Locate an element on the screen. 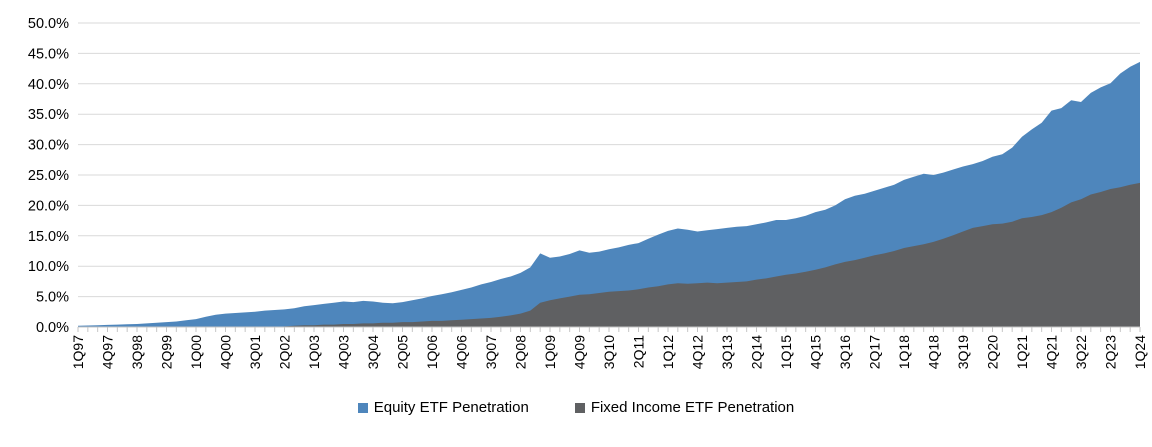  y-axis-label: 40.0% is located at coordinates (48, 85).